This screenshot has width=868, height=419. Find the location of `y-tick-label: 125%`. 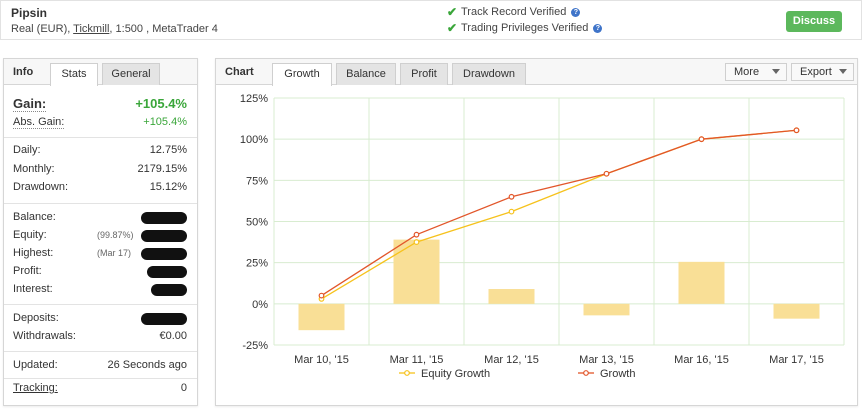

y-tick-label: 125% is located at coordinates (254, 99).